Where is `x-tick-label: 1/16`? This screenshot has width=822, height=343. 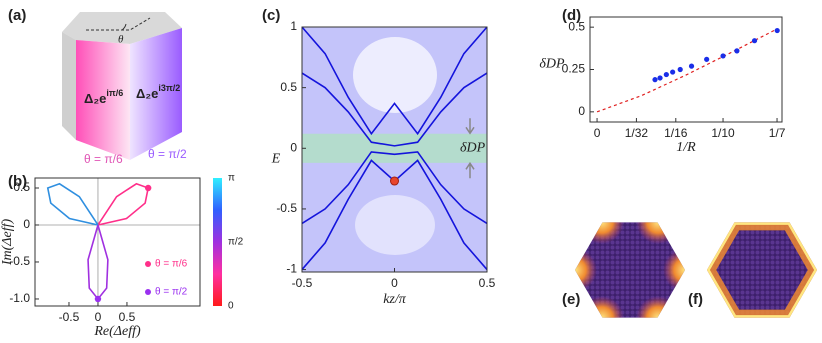
x-tick-label: 1/16 is located at coordinates (676, 133).